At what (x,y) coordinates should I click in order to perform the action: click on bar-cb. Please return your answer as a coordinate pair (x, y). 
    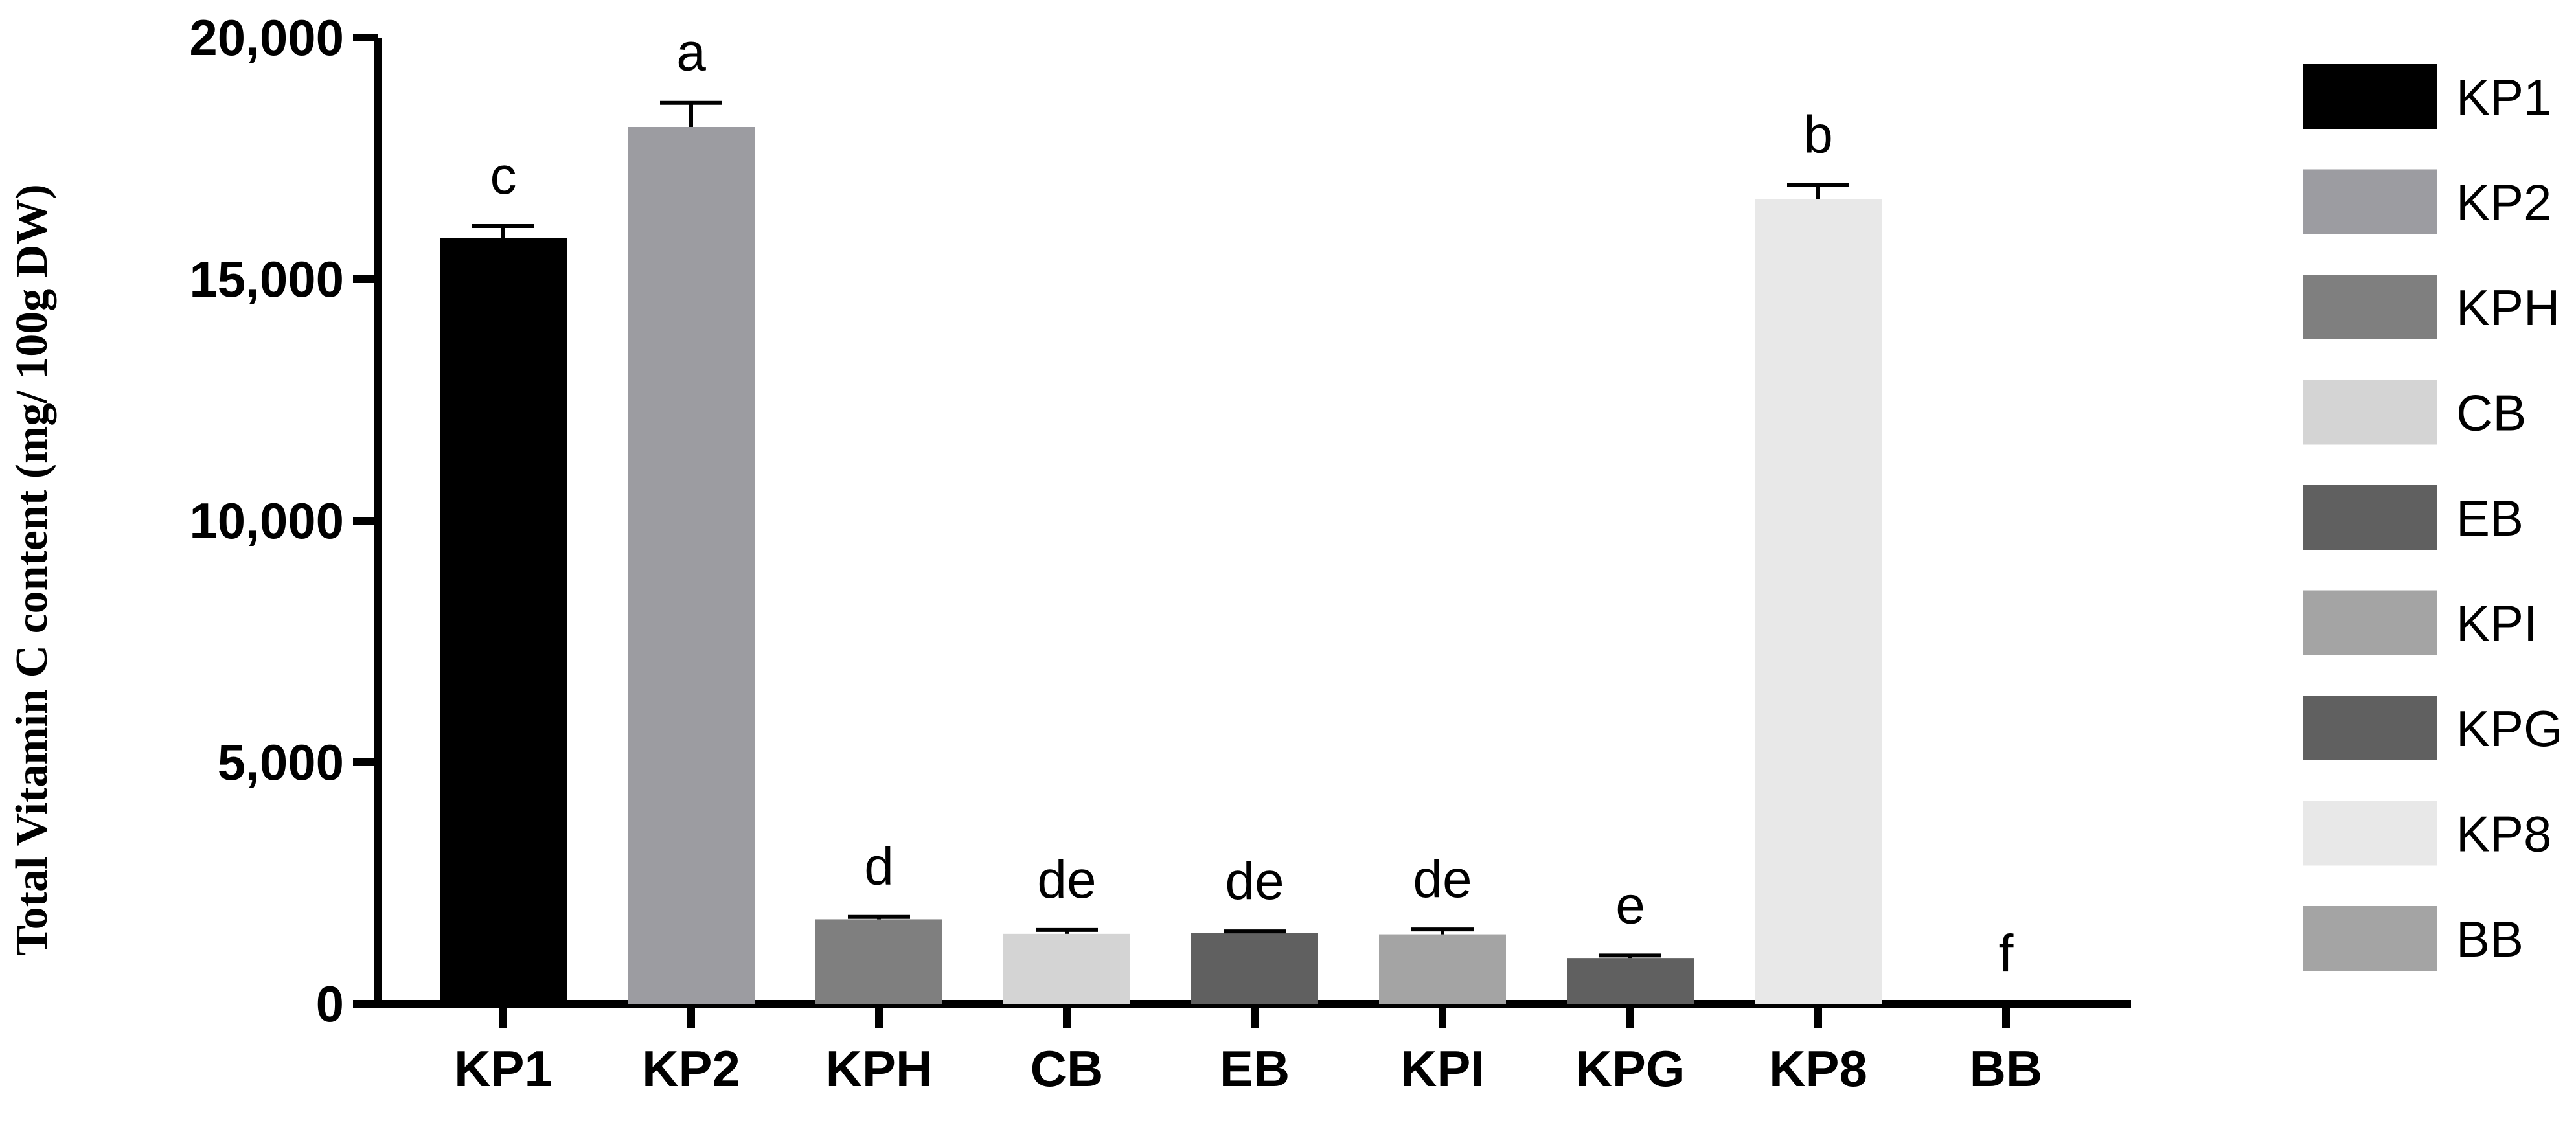
    Looking at the image, I should click on (1067, 968).